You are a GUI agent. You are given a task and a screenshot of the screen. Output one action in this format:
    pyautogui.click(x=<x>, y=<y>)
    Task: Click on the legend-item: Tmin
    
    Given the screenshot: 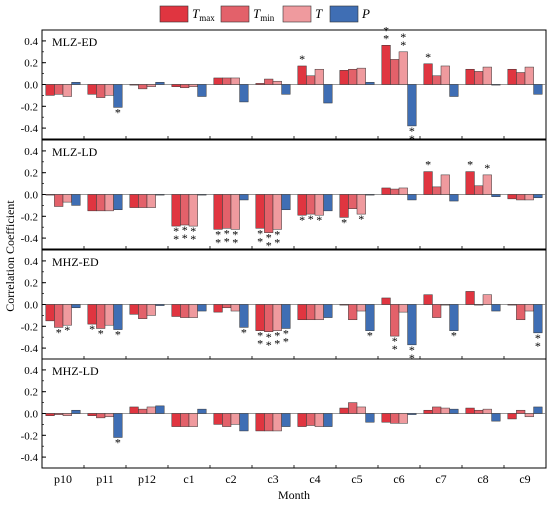 What is the action you would take?
    pyautogui.click(x=247, y=14)
    